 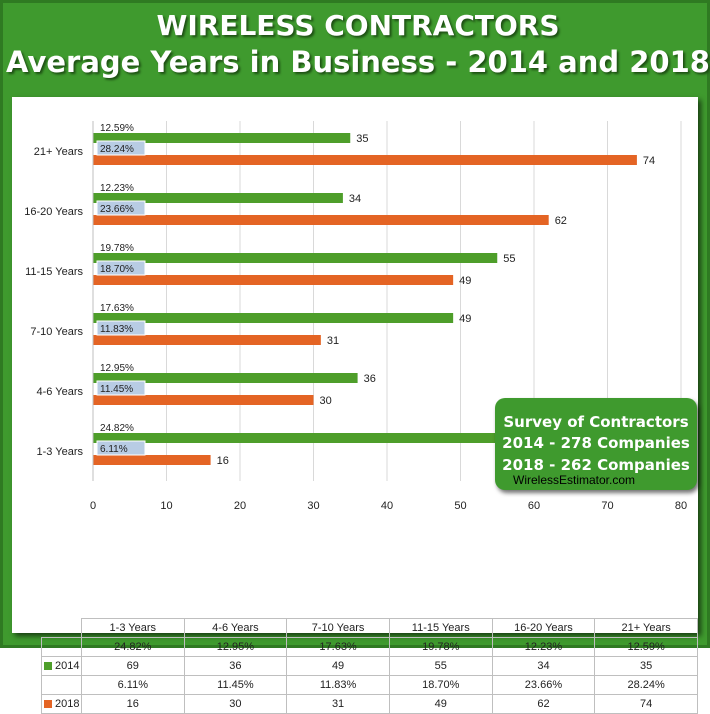 I want to click on table-cell-percent: 12.59%, so click(x=646, y=647).